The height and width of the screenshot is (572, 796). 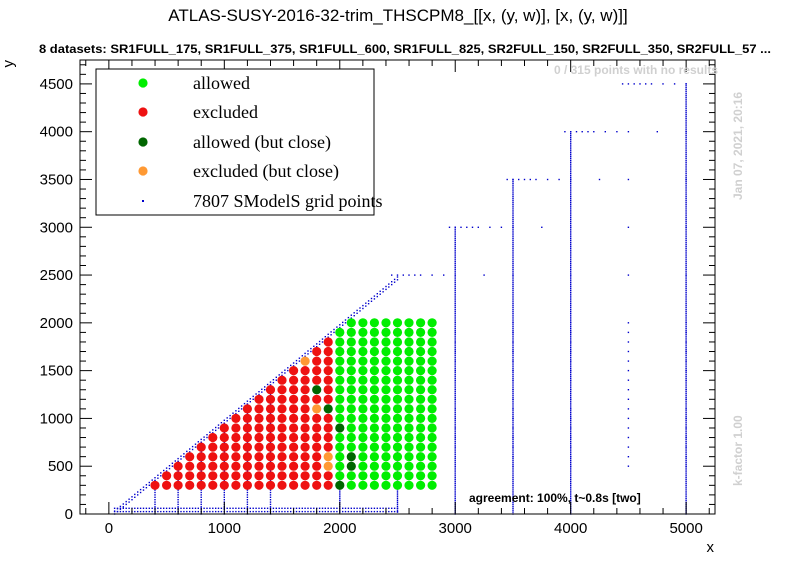 What do you see at coordinates (555, 498) in the screenshot?
I see `agreement-note: agreement: 100%, t~0.8s [two]` at bounding box center [555, 498].